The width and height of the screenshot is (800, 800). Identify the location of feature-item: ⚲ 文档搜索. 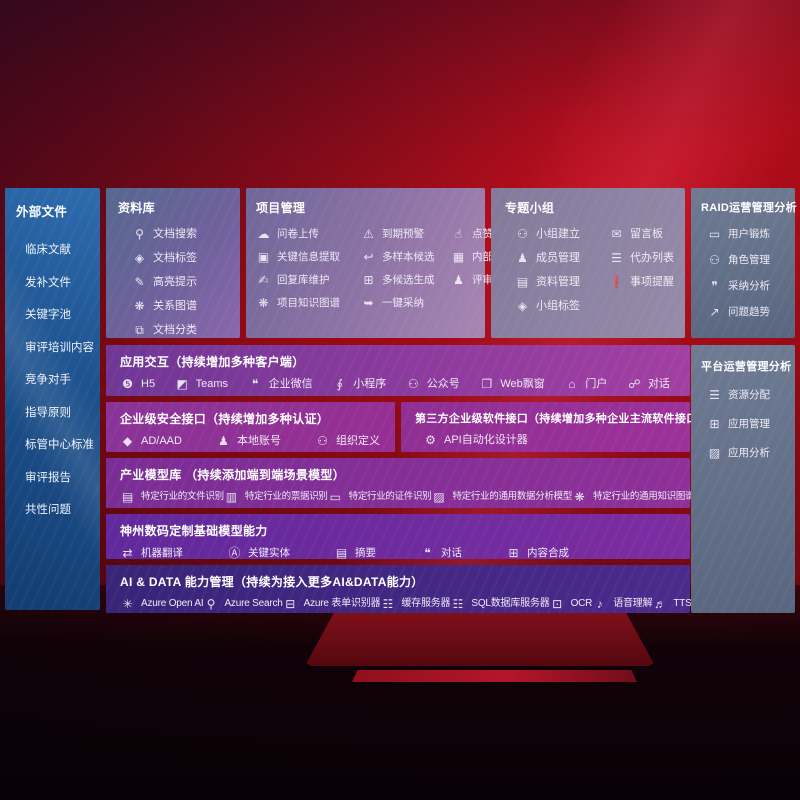
(186, 234).